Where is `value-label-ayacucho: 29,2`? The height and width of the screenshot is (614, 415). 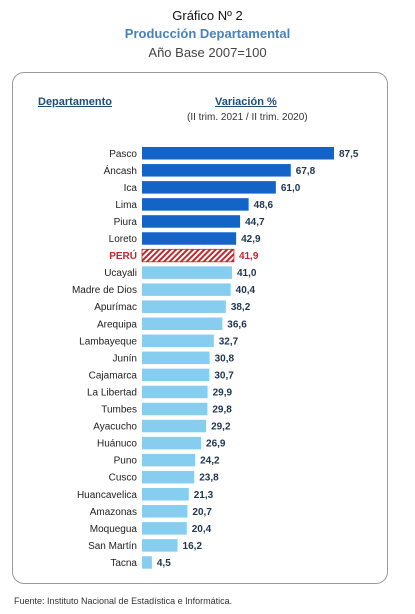
value-label-ayacucho: 29,2 is located at coordinates (221, 427).